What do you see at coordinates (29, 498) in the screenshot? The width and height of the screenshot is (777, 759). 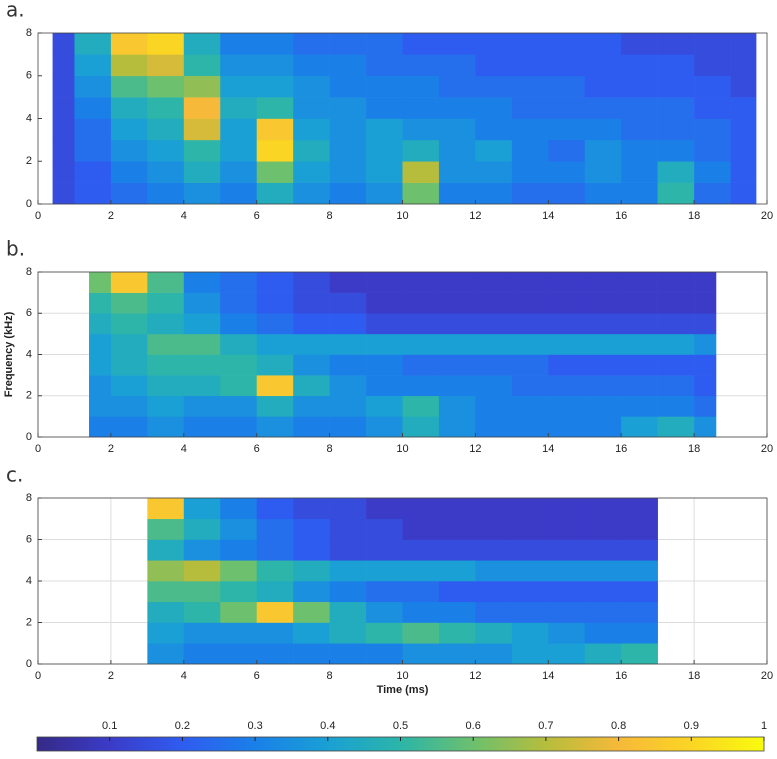 I see `y-tick-label: 8` at bounding box center [29, 498].